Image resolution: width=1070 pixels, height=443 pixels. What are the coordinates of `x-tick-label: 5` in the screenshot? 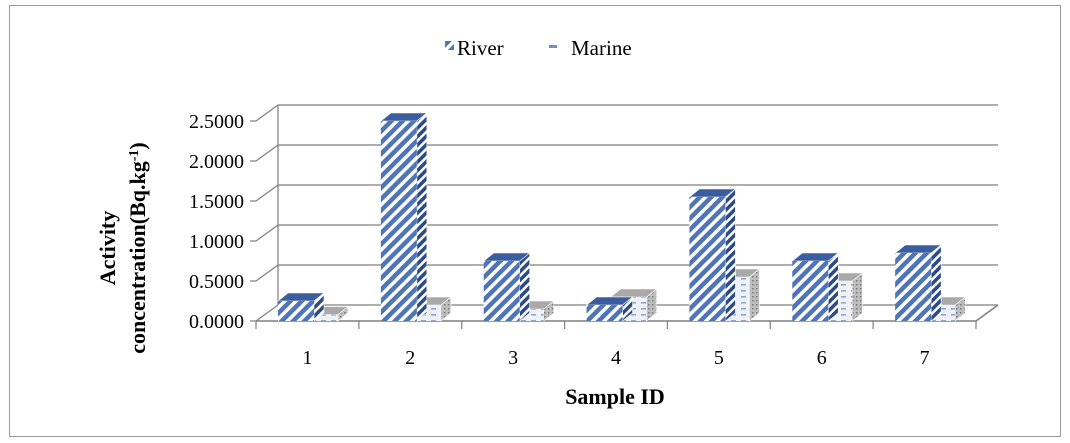 It's located at (719, 358).